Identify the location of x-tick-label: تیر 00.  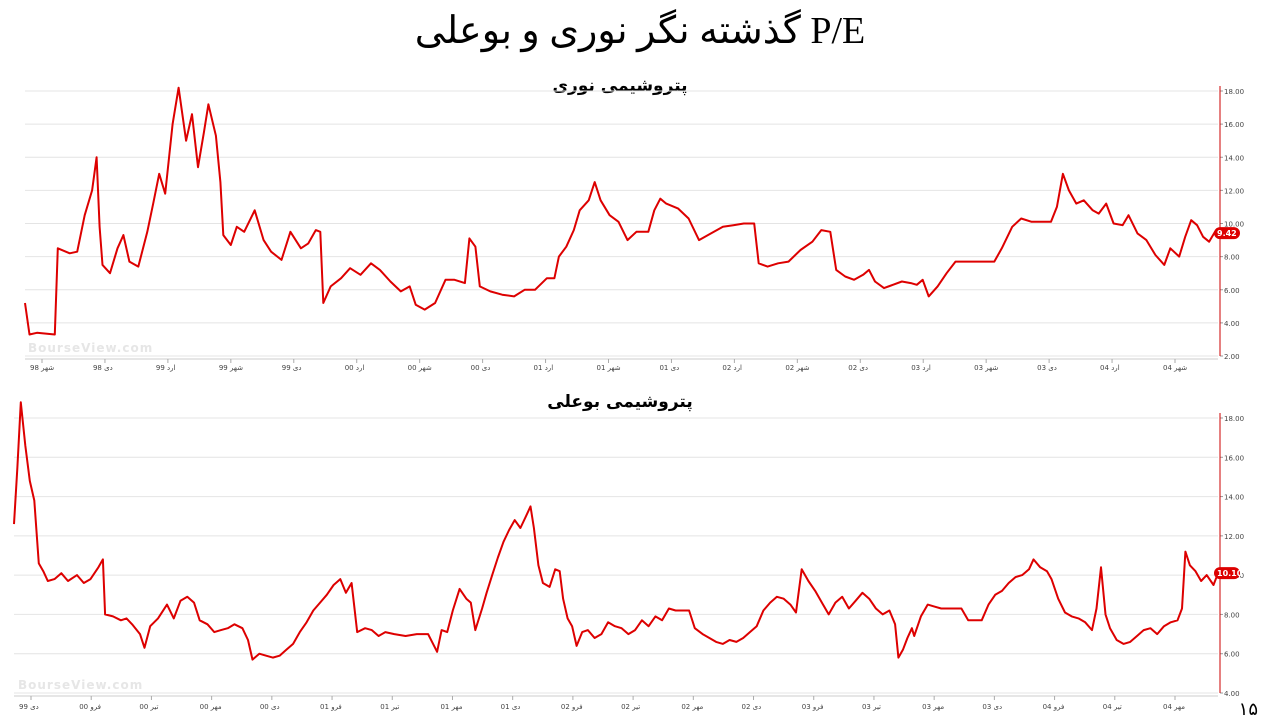
(148, 707).